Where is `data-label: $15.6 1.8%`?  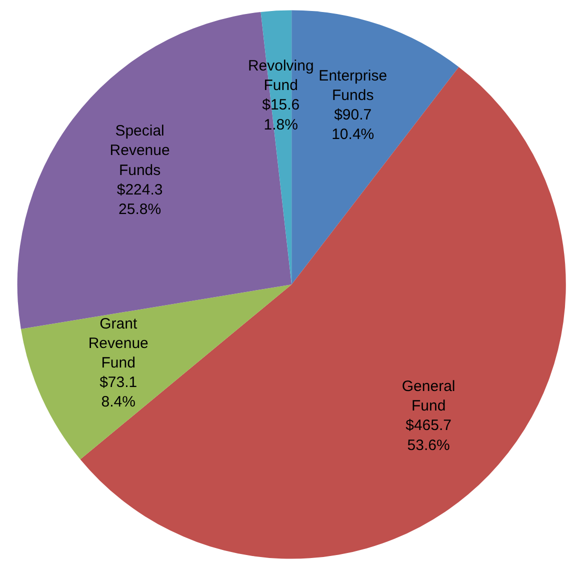 data-label: $15.6 1.8% is located at coordinates (281, 115).